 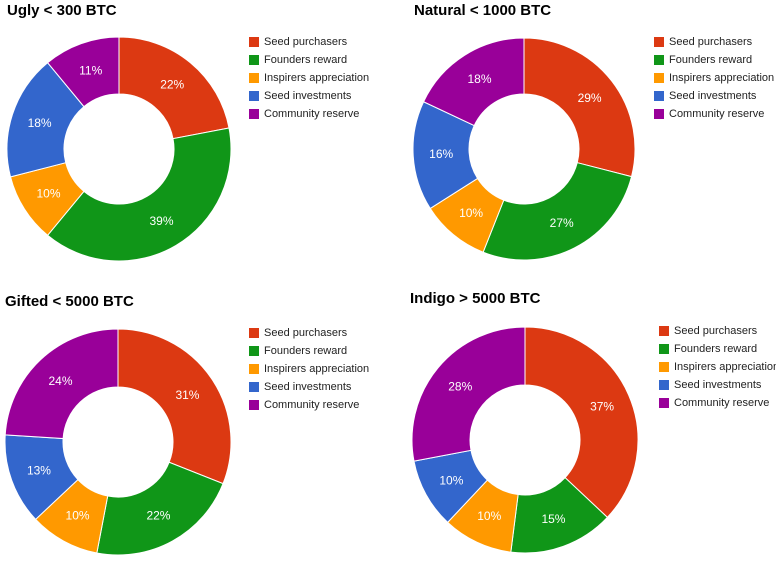 What do you see at coordinates (172, 85) in the screenshot?
I see `slice-label-seed-purchasers: 22%` at bounding box center [172, 85].